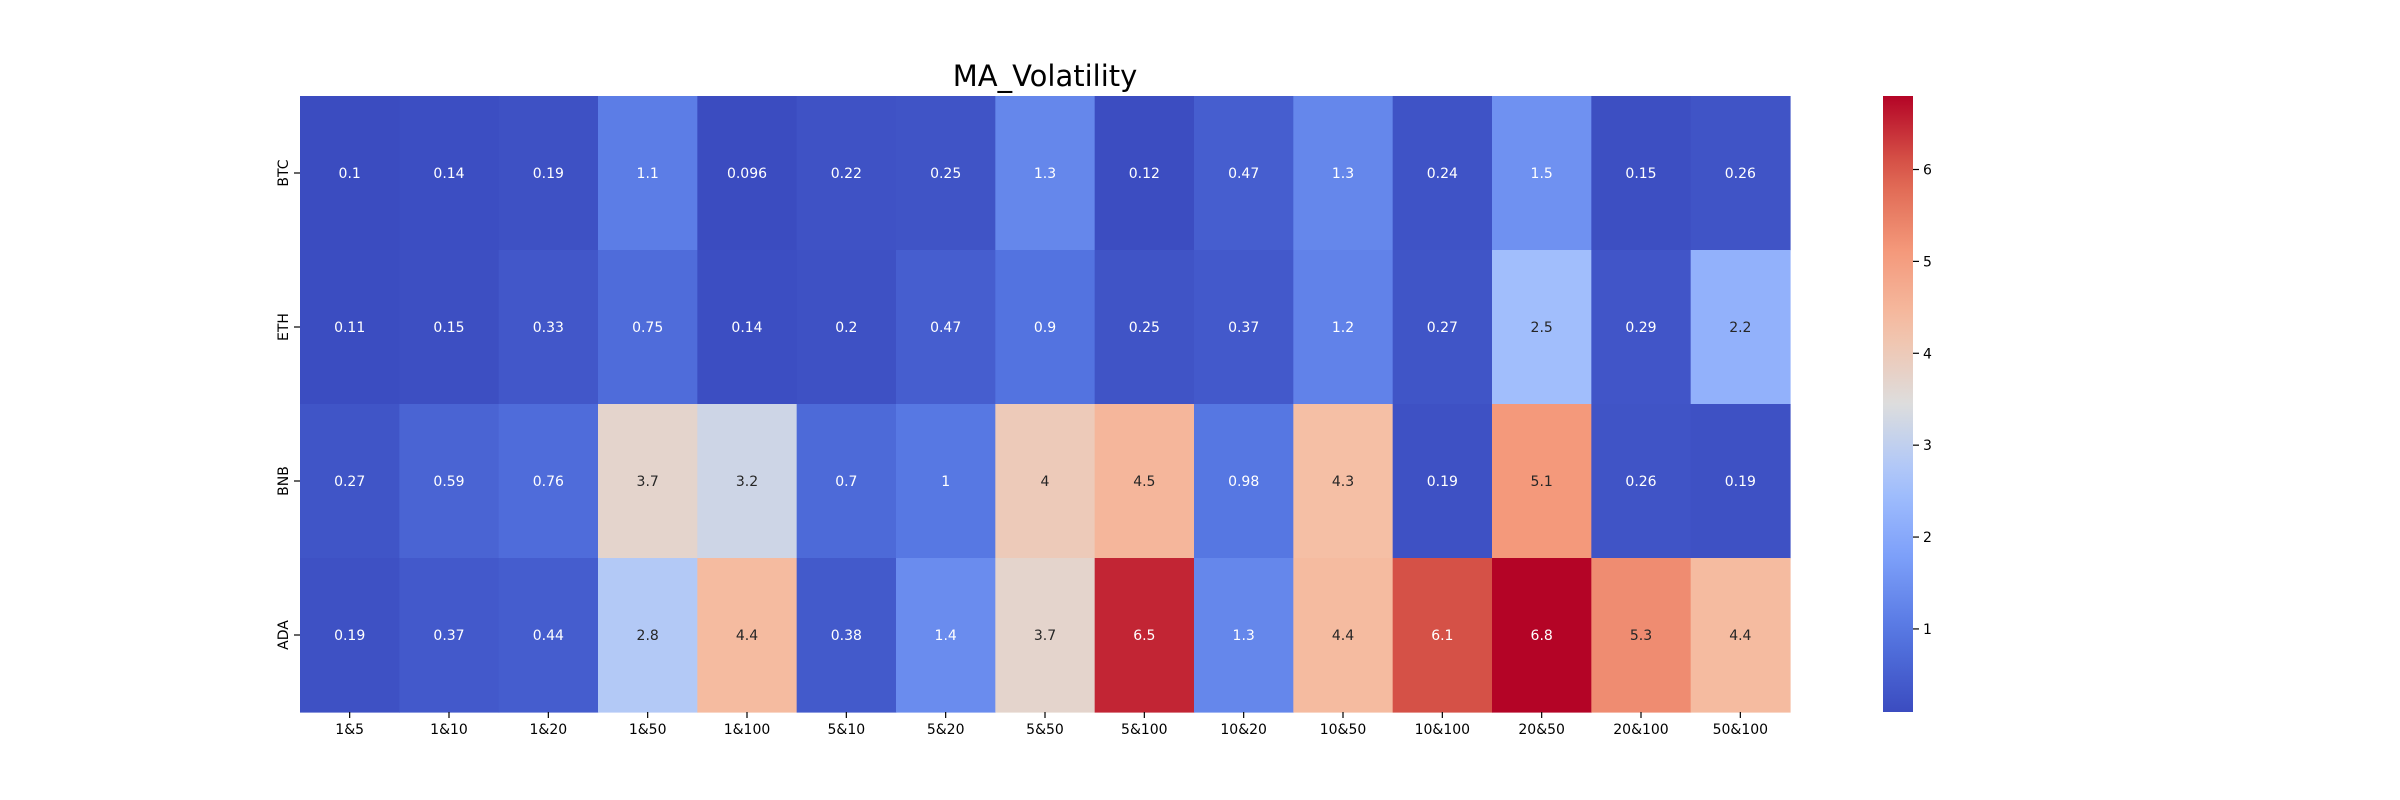  I want to click on x-tick-label: 1&20, so click(549, 730).